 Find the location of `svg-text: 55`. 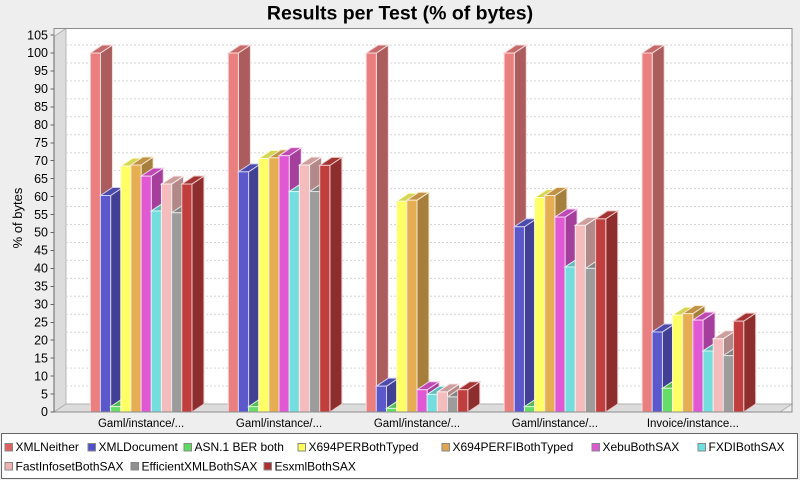

svg-text: 55 is located at coordinates (41, 215).